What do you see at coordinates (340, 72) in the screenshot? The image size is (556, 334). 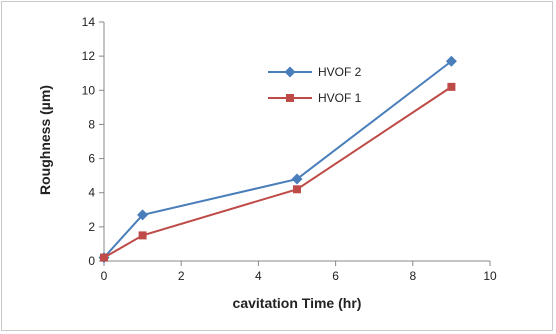 I see `legend-label: HVOF 2` at bounding box center [340, 72].